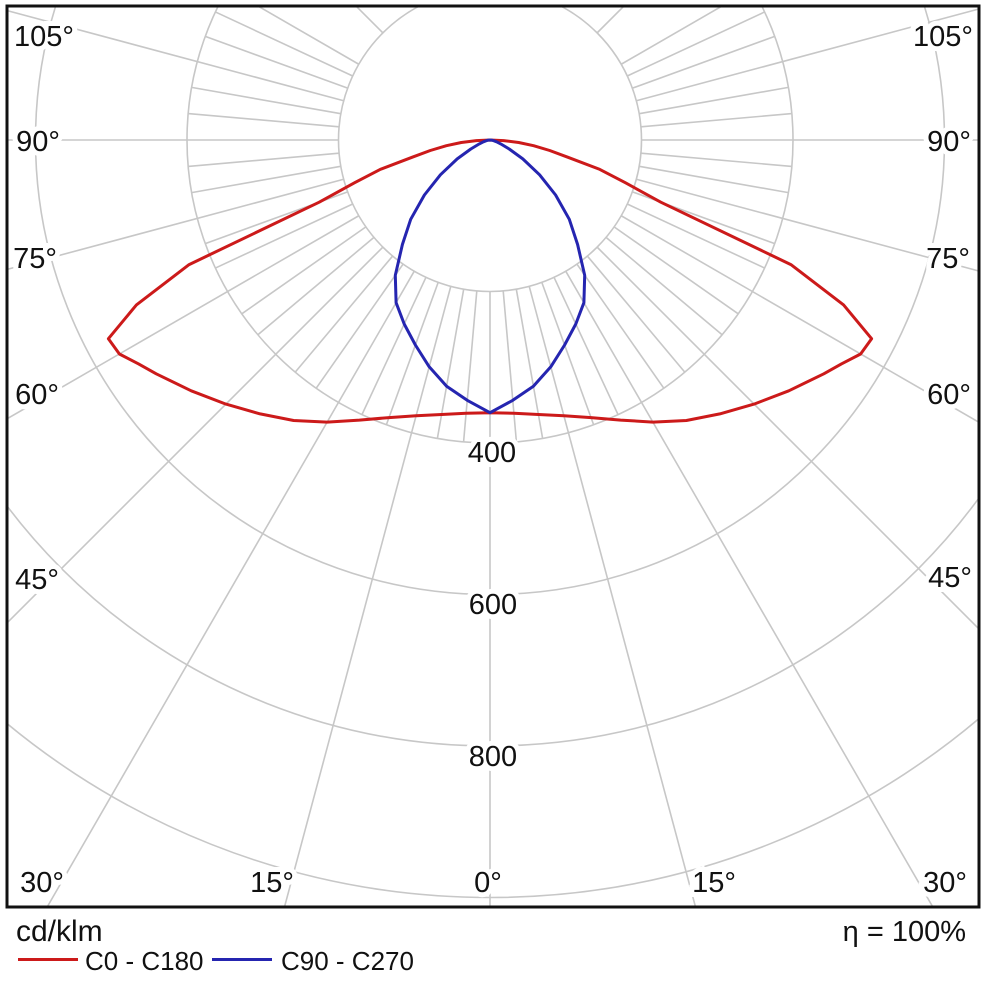 This screenshot has height=986, width=986. I want to click on angle-label-8-15: 15°, so click(714, 883).